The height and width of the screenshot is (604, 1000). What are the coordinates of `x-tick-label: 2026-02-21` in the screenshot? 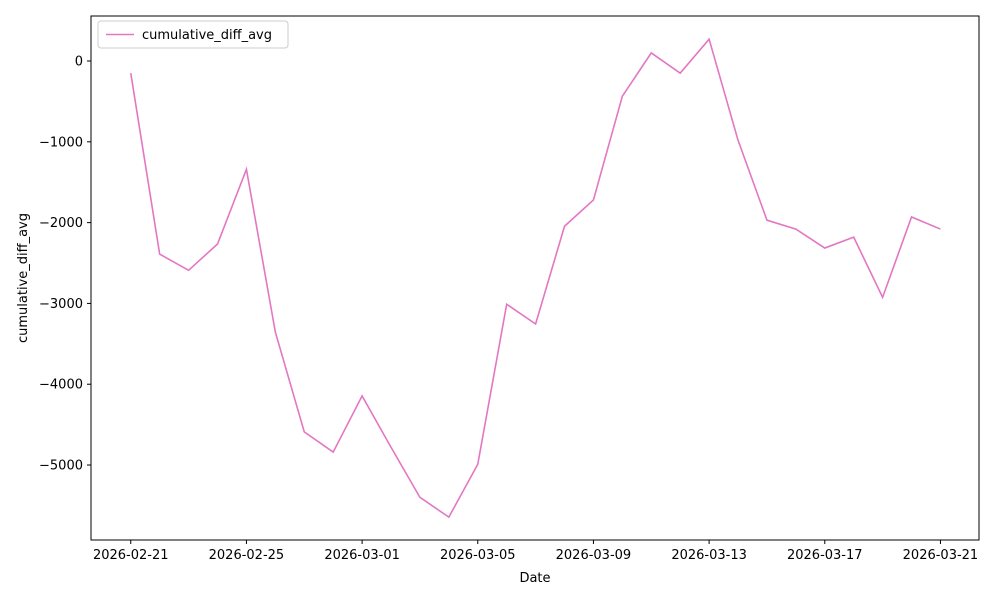 It's located at (131, 555).